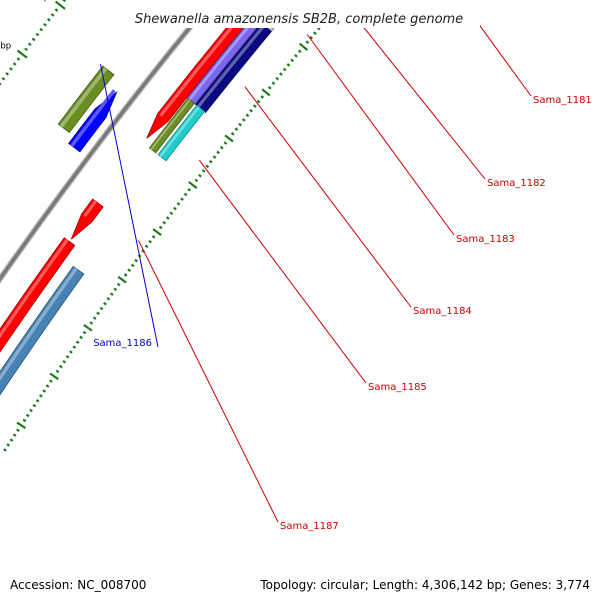 The image size is (600, 600). I want to click on gene-blue-reverse, so click(93, 121).